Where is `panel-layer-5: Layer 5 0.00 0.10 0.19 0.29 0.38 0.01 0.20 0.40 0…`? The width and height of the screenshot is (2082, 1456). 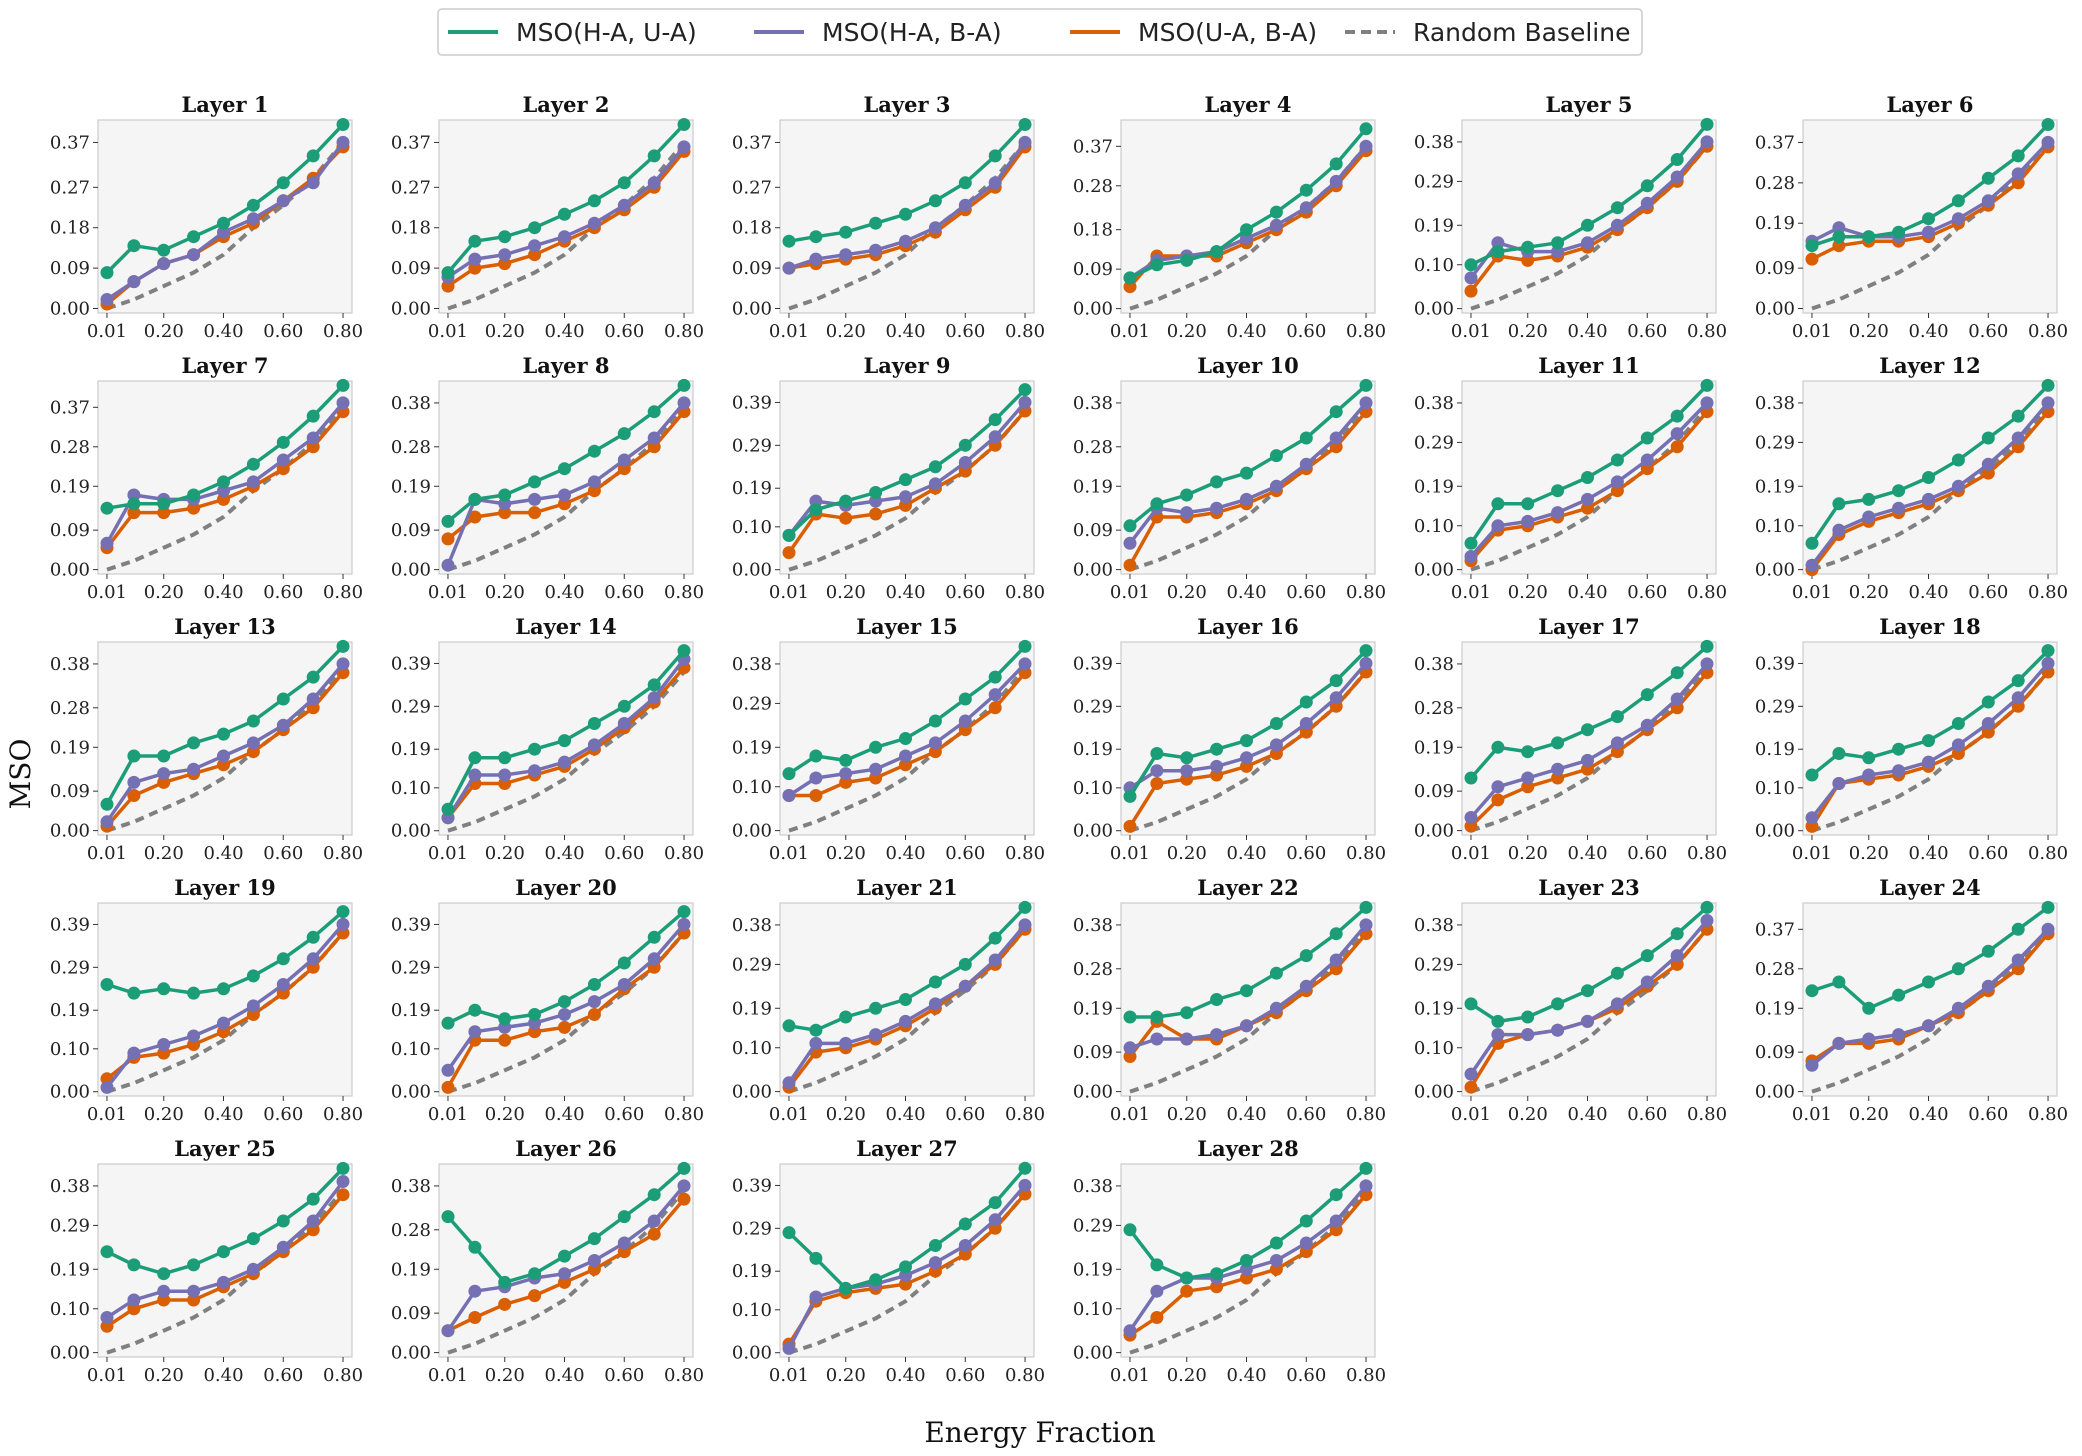 panel-layer-5: Layer 5 0.00 0.10 0.19 0.29 0.38 0.01 0.20 0.40 0… is located at coordinates (1570, 217).